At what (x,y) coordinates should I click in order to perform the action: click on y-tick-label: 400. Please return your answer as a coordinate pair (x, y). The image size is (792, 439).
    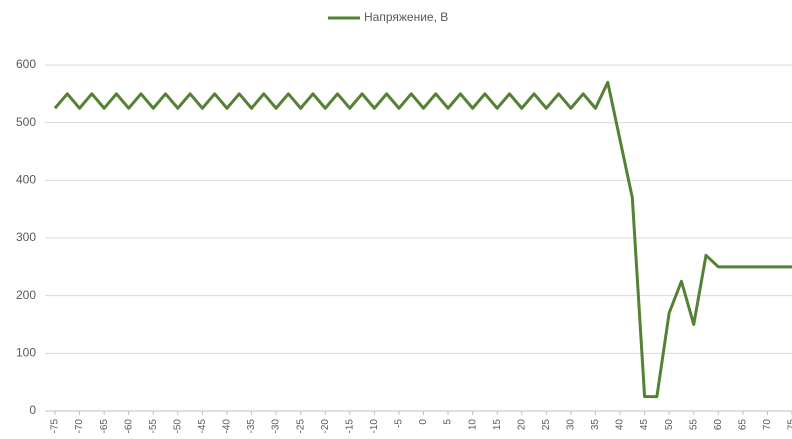
    Looking at the image, I should click on (26, 180).